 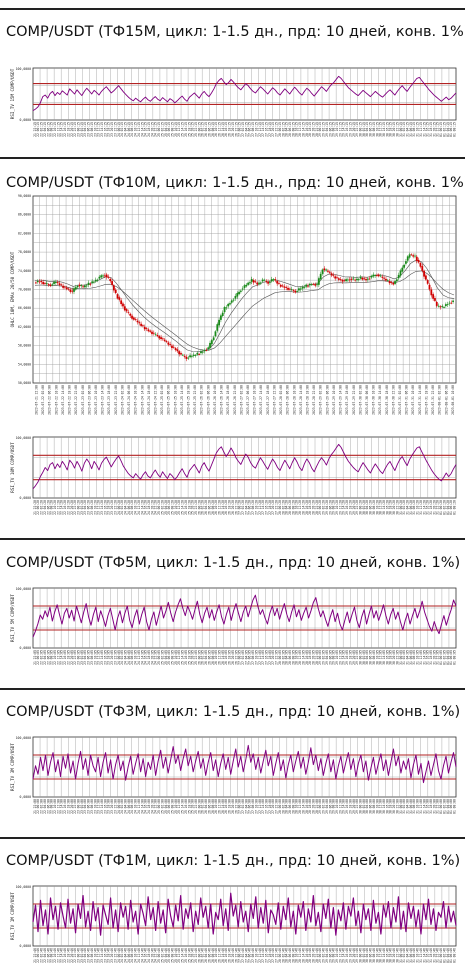 I want to click on rsi-x-tick: 28 20:15, so click(x=314, y=129).